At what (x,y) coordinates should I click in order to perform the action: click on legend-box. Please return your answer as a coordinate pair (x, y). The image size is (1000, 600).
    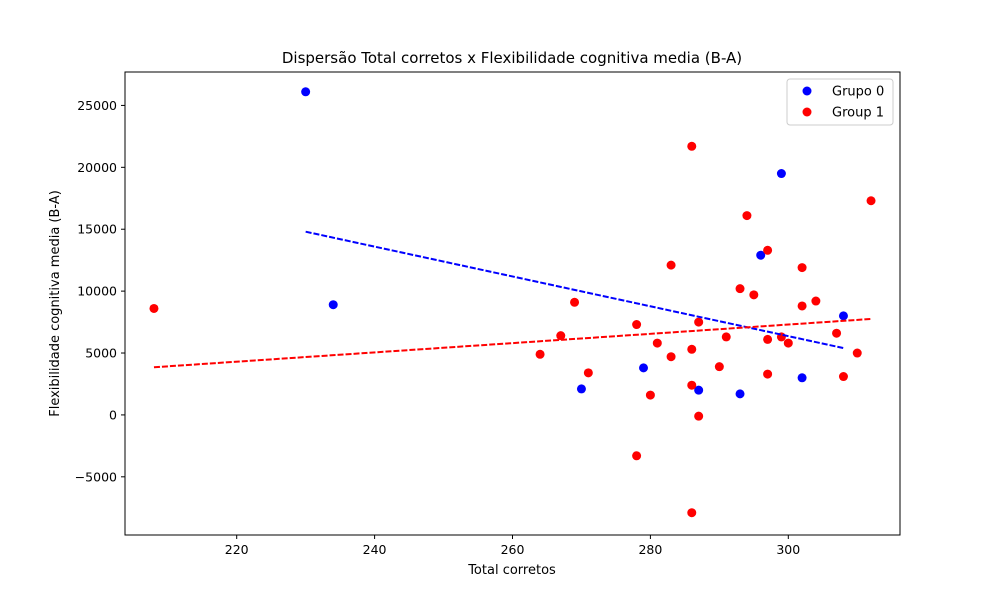
    Looking at the image, I should click on (840, 102).